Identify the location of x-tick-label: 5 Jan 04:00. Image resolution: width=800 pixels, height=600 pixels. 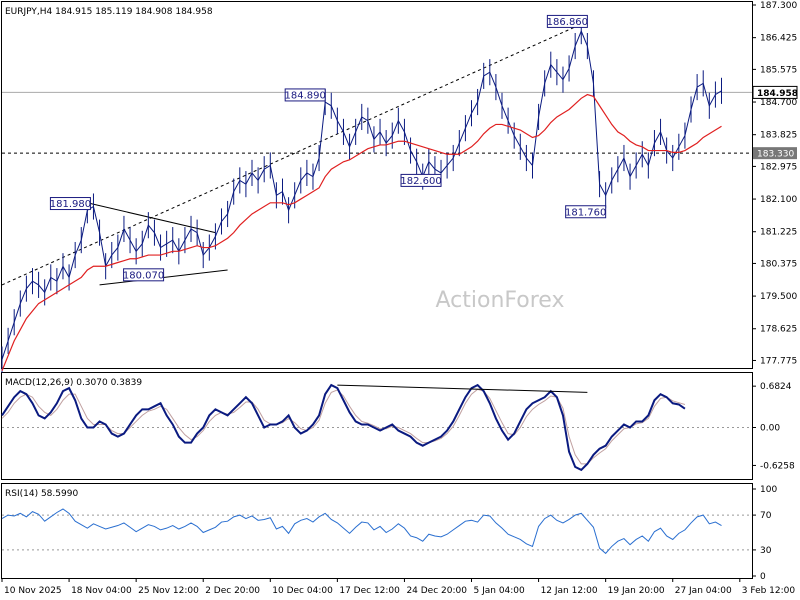
(500, 591).